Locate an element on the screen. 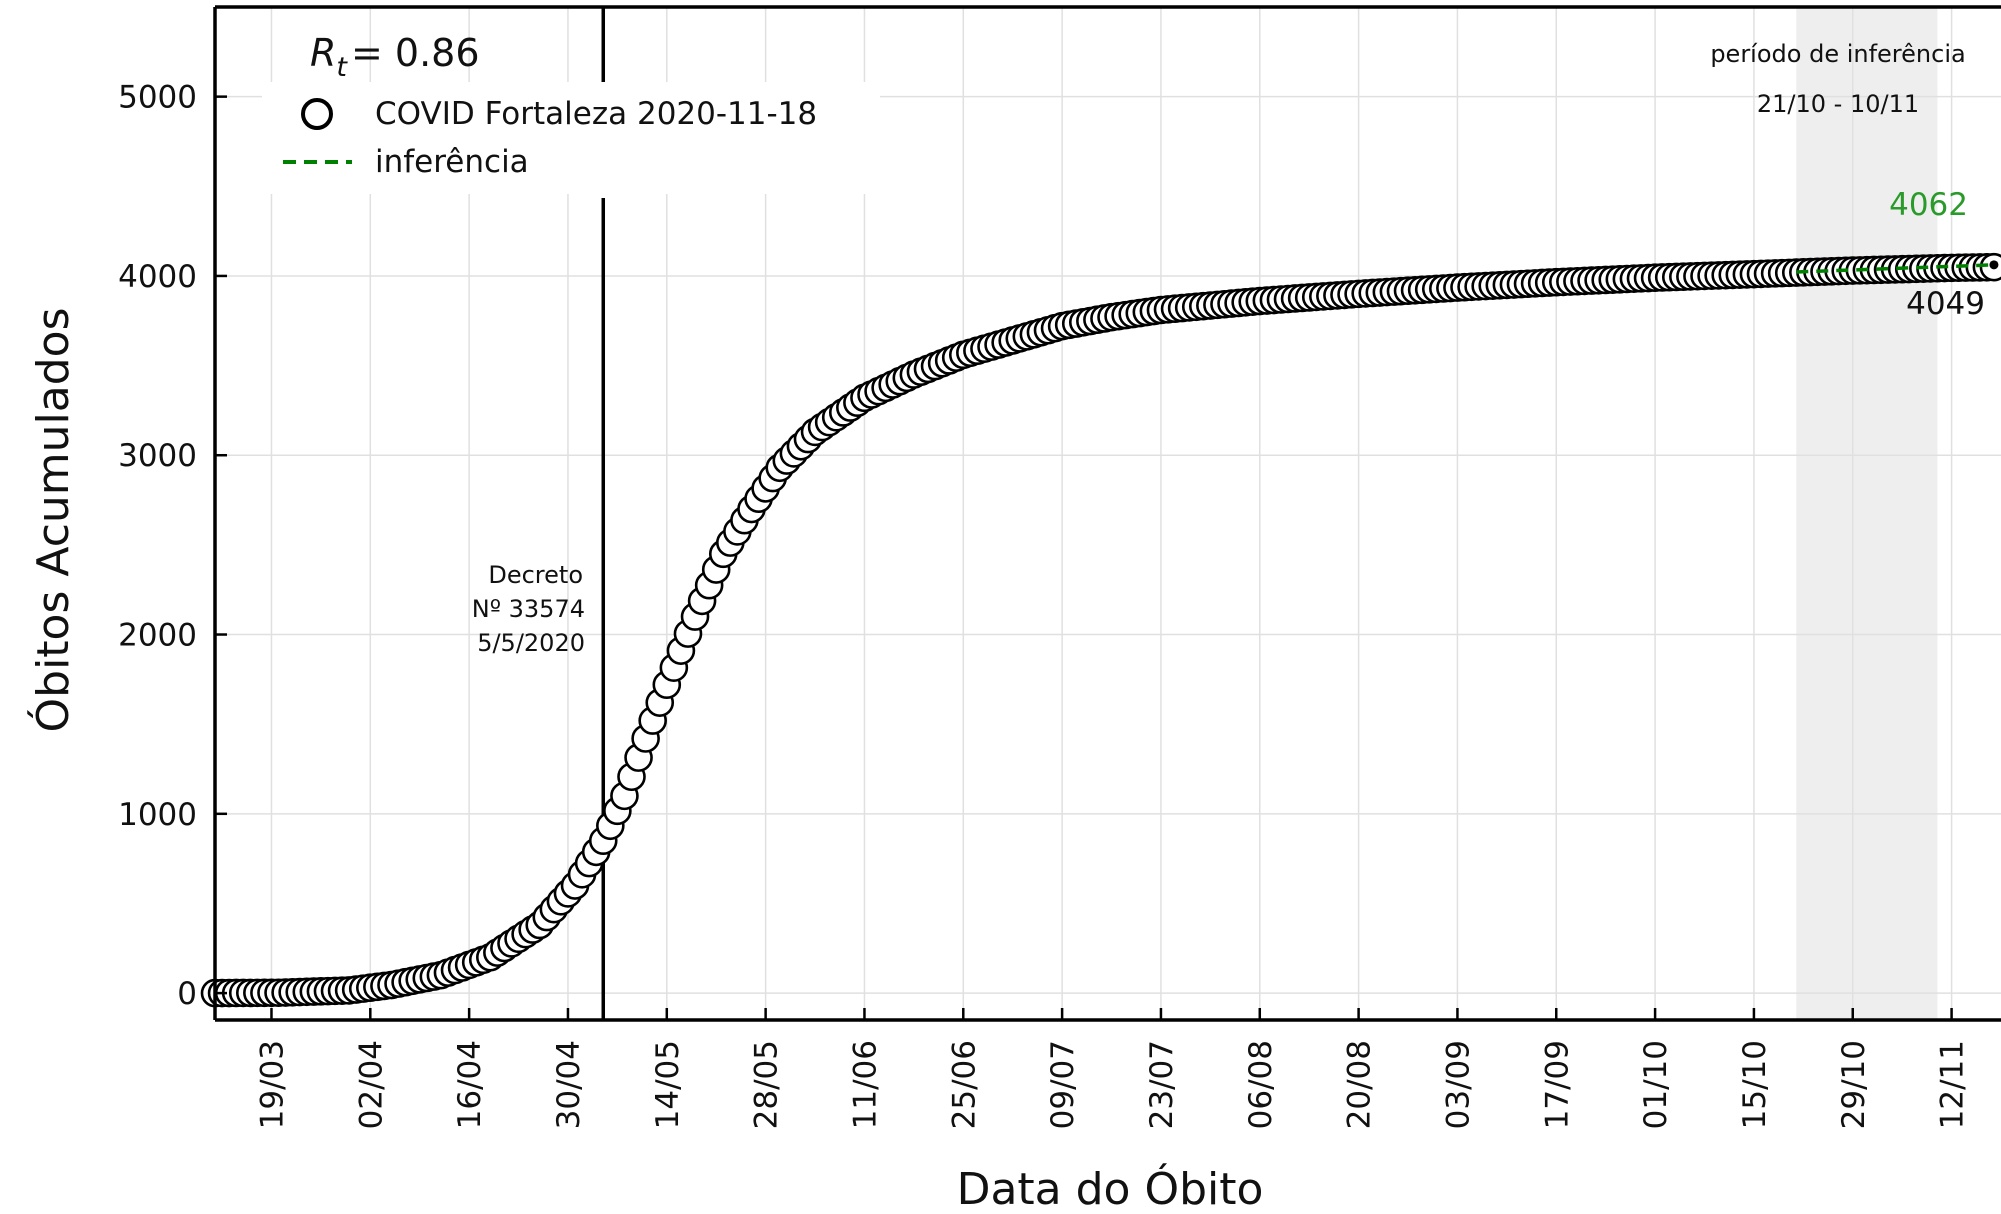 This screenshot has height=1214, width=2001. predicted-value-label: 4062 is located at coordinates (1928, 205).